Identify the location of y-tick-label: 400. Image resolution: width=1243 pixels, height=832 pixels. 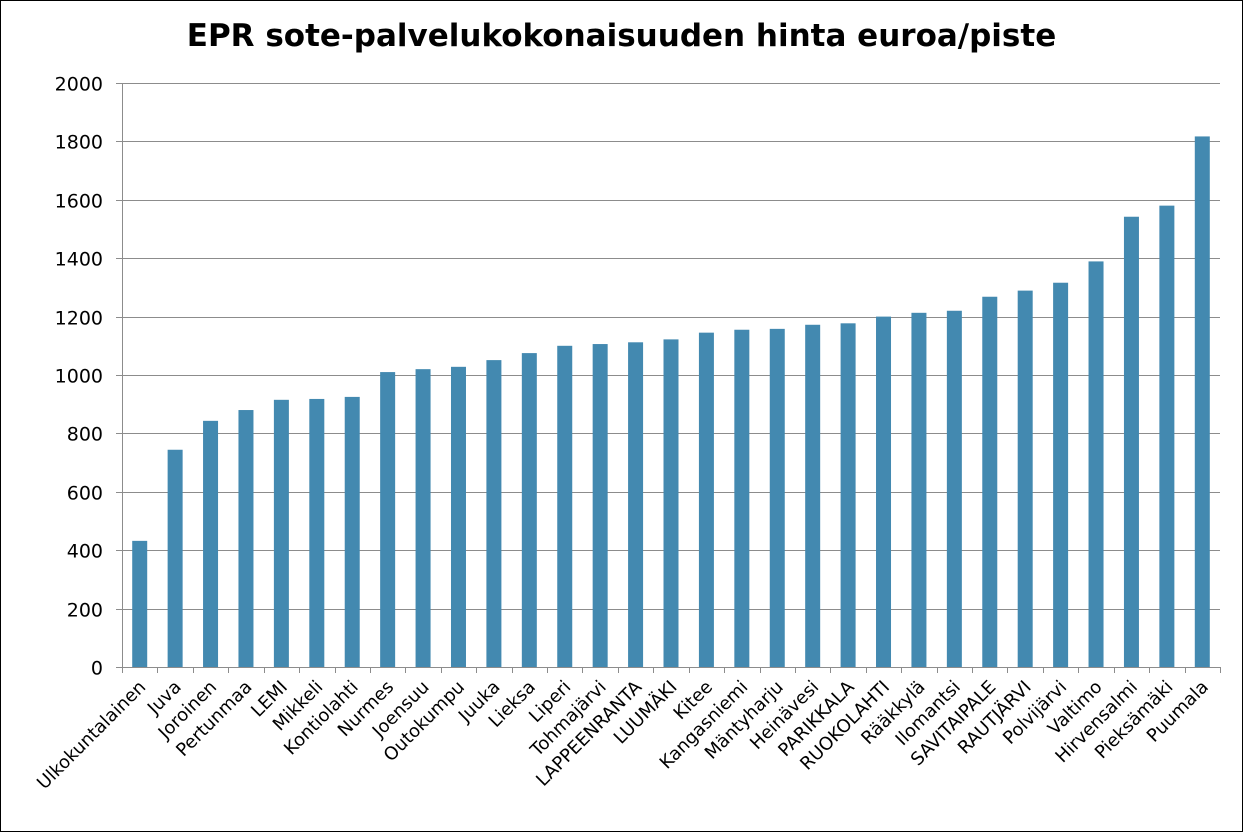
(85, 552).